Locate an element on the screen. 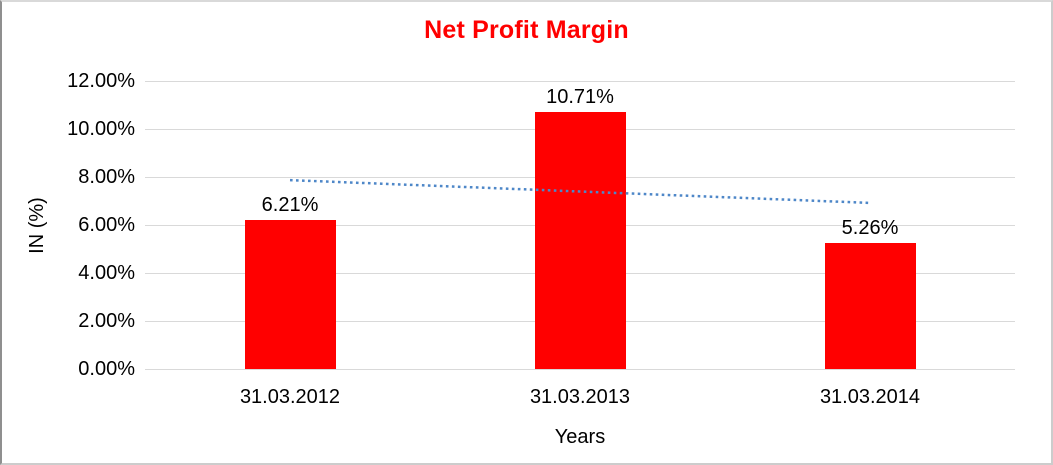 Image resolution: width=1053 pixels, height=465 pixels. x-axis-title: Years is located at coordinates (580, 437).